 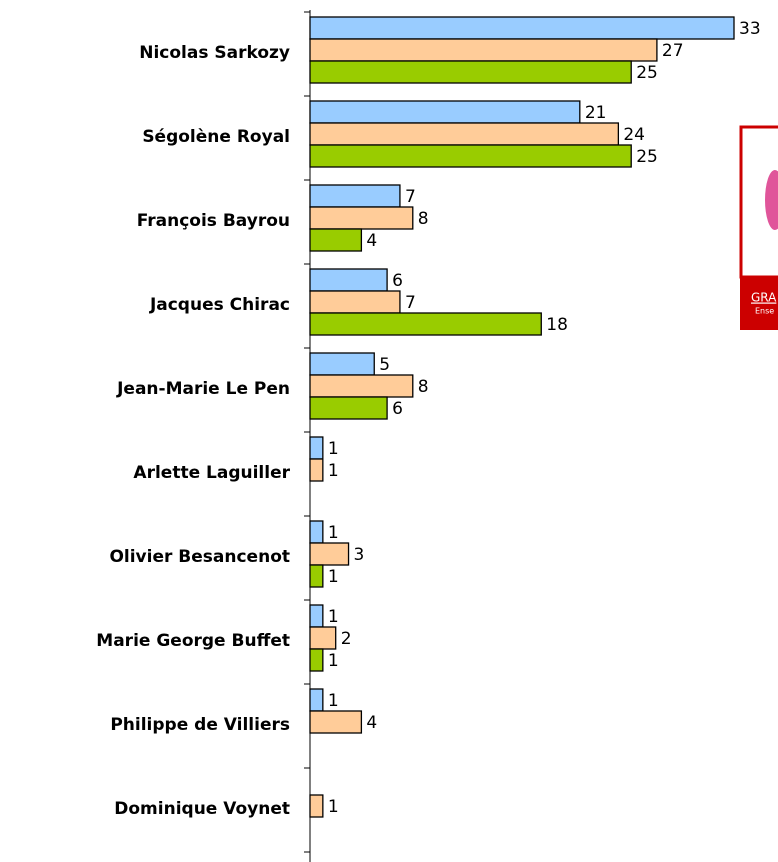 I want to click on value-label: 21, so click(x=596, y=113).